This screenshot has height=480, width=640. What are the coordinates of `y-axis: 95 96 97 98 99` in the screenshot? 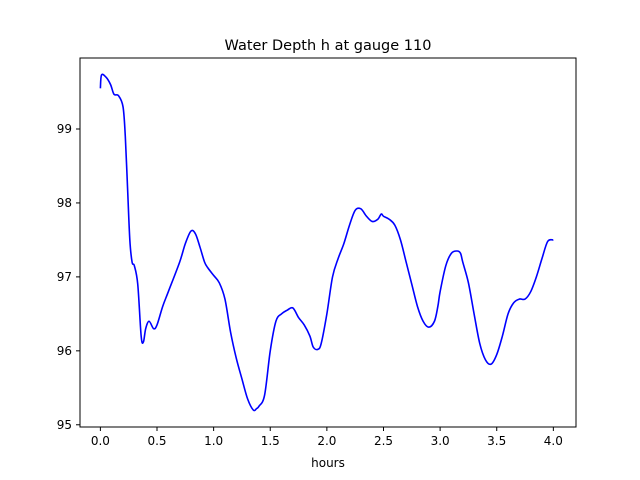 It's located at (68, 277).